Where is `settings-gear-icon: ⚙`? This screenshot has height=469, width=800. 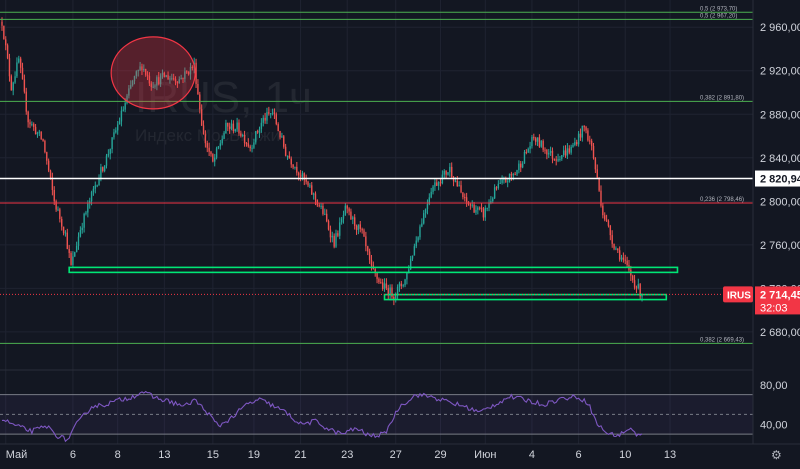 settings-gear-icon: ⚙ is located at coordinates (776, 455).